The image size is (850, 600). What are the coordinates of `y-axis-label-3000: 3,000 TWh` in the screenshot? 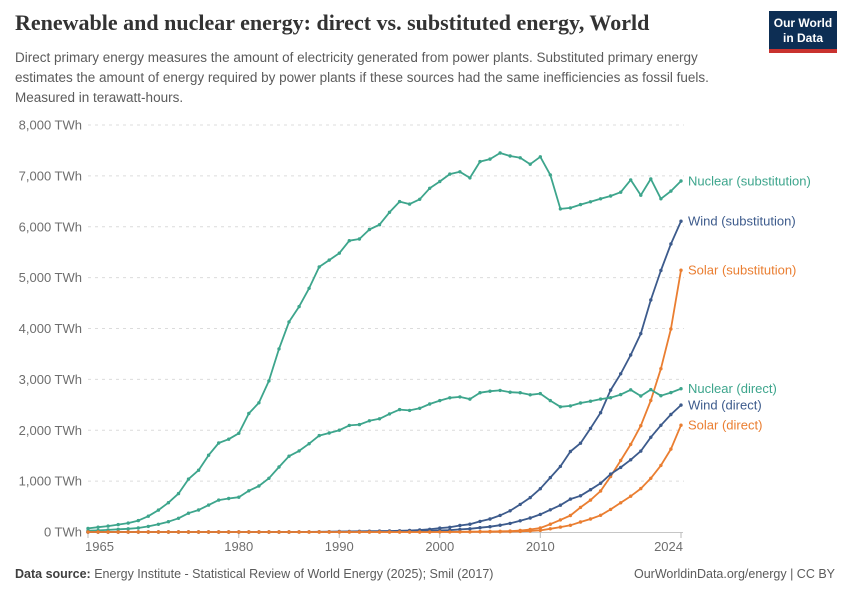 It's located at (50, 379).